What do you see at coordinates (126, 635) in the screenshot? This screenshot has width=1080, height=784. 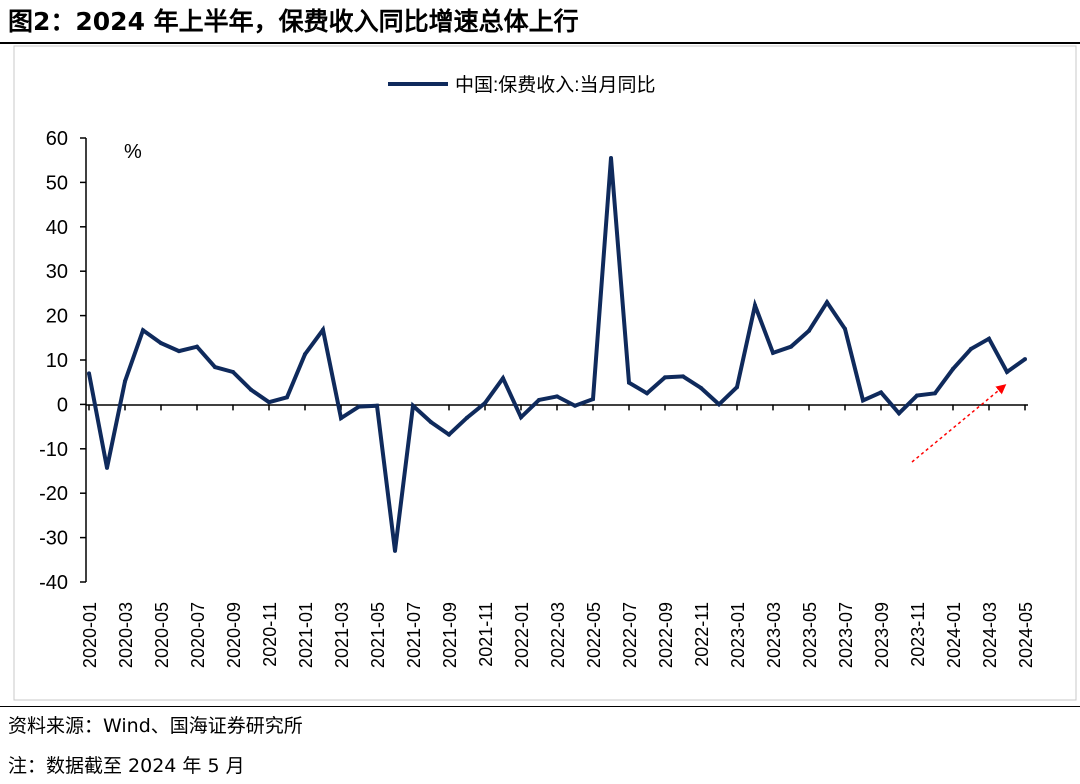 I see `x-tick-label: 2020-03` at bounding box center [126, 635].